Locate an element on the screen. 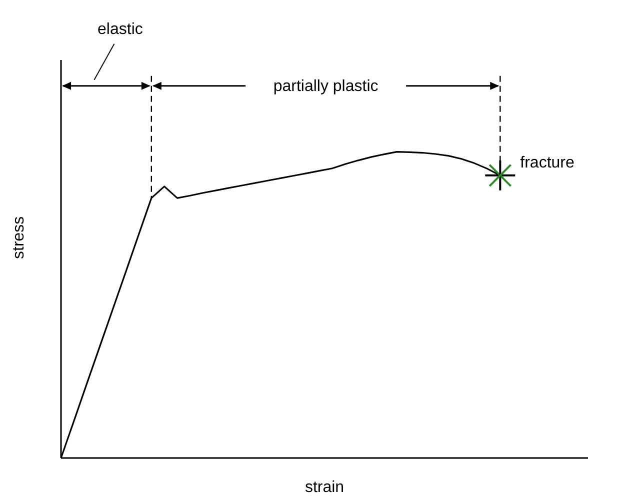  x-axis-title: strain is located at coordinates (324, 487).